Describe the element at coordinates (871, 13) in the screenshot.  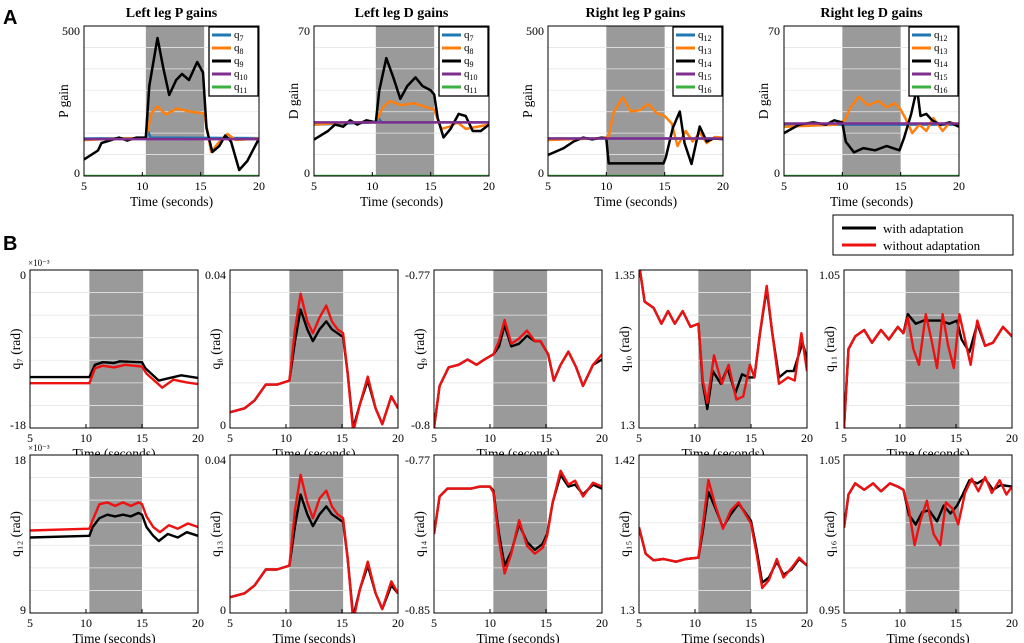
I see `chart-title: Right leg D gains` at that location.